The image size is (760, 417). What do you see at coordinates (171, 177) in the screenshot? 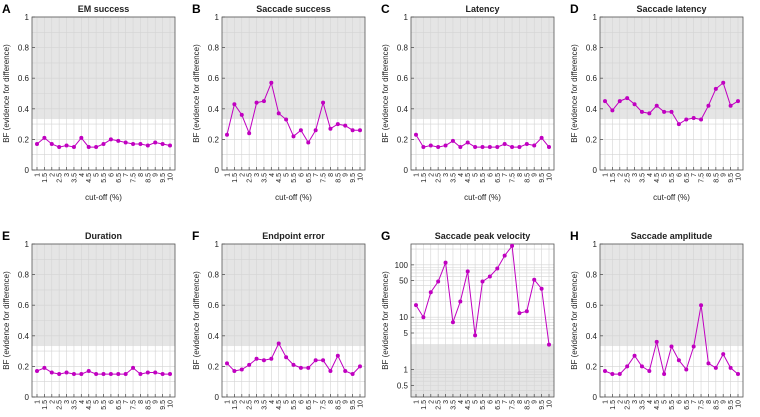
I see `x-tick-label: 10` at bounding box center [171, 177].